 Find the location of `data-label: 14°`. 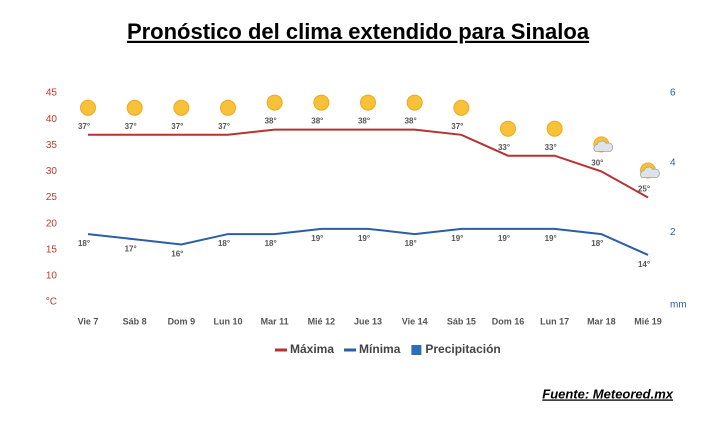

data-label: 14° is located at coordinates (644, 264).